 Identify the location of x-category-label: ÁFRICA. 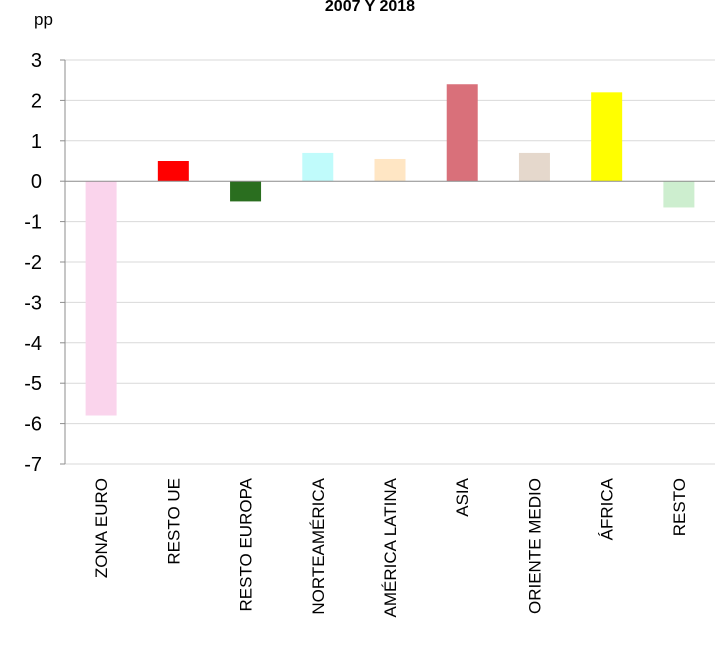
(607, 508).